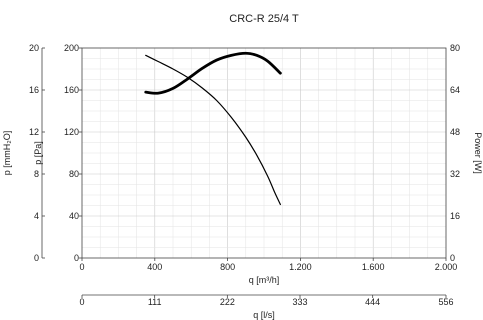 This screenshot has width=483, height=320. Describe the element at coordinates (34, 48) in the screenshot. I see `y-tick-label-mmh2o: 20` at that location.